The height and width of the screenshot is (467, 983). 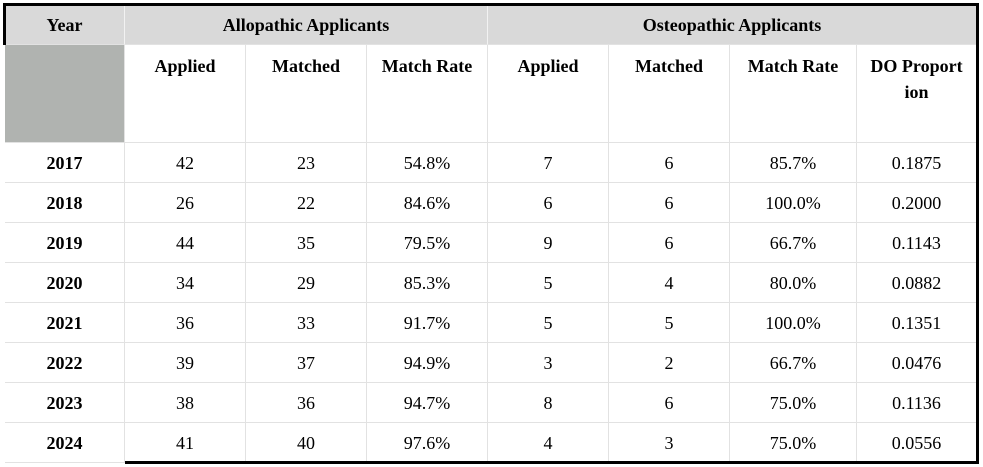 What do you see at coordinates (65, 163) in the screenshot?
I see `row-year: 2017` at bounding box center [65, 163].